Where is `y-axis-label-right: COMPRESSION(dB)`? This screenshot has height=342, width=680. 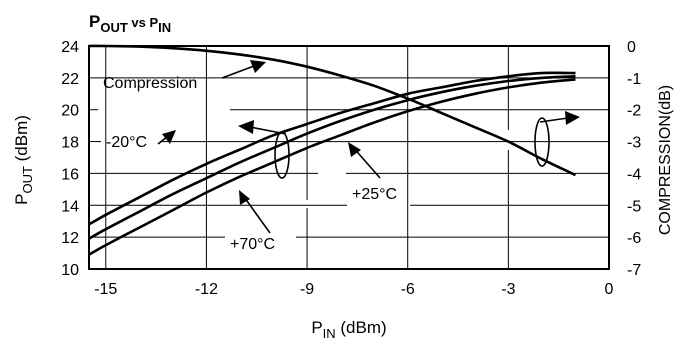 y-axis-label-right: COMPRESSION(dB) is located at coordinates (665, 160).